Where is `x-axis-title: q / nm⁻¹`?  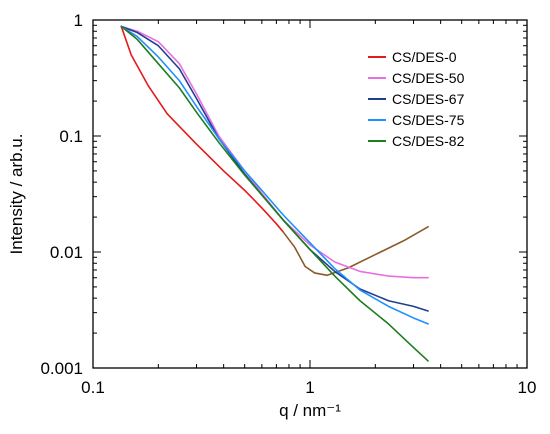
x-axis-title: q / nm⁻¹ is located at coordinates (310, 410).